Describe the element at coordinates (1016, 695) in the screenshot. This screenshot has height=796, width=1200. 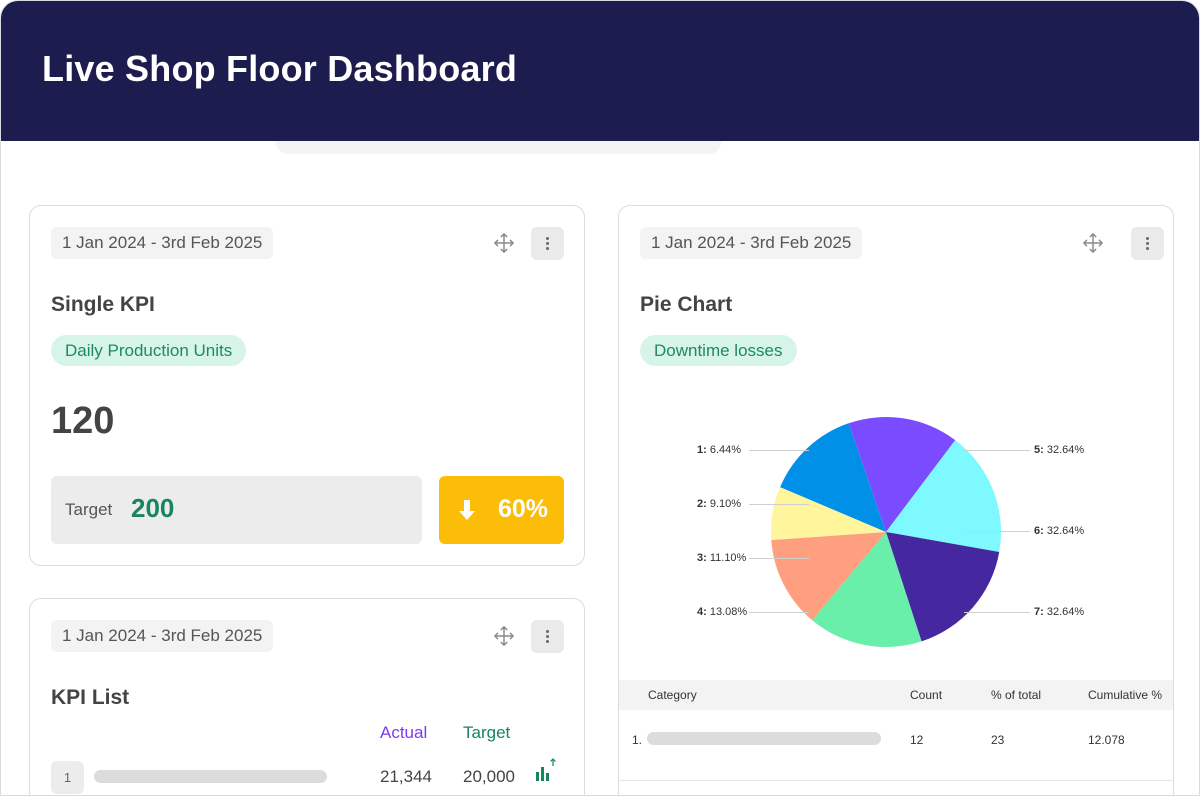
I see `th-percent: % of total` at that location.